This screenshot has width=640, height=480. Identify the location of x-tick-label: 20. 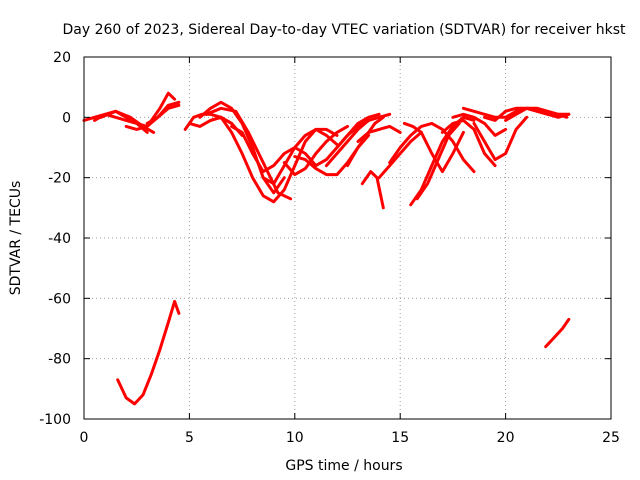
(506, 438).